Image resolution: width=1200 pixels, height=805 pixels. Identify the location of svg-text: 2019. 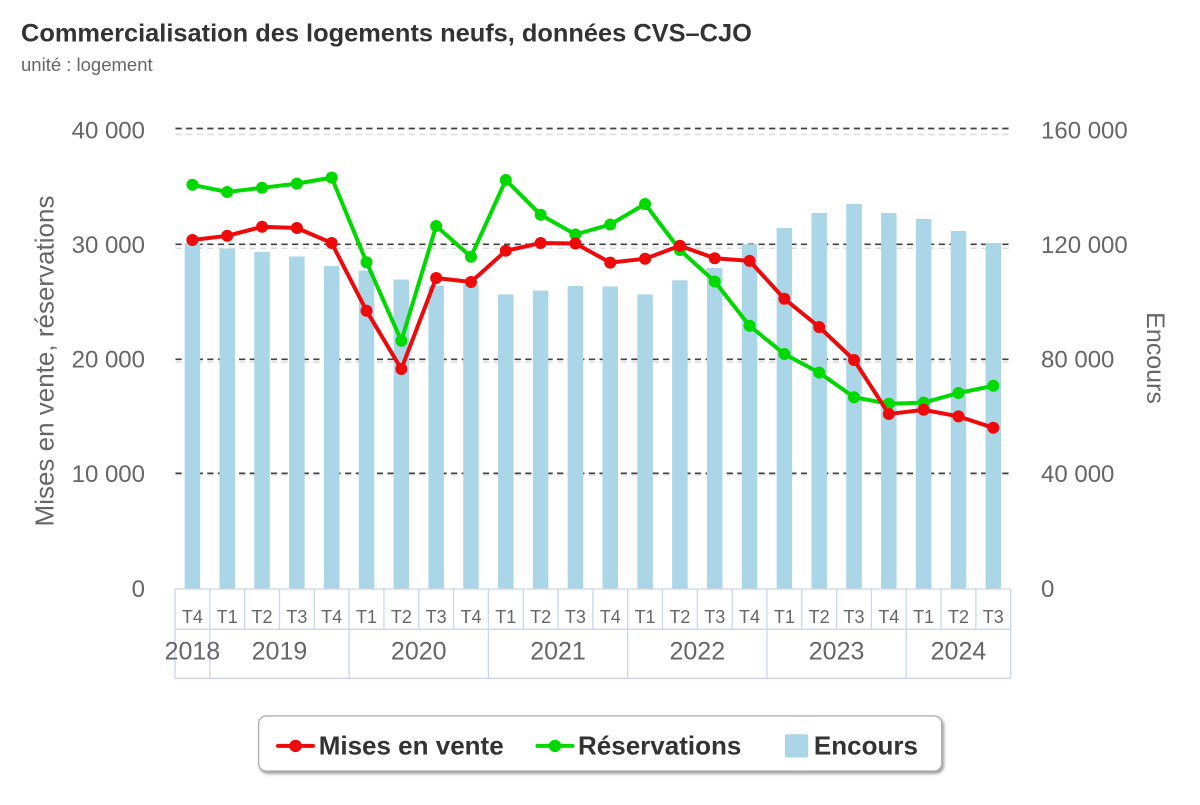
(280, 652).